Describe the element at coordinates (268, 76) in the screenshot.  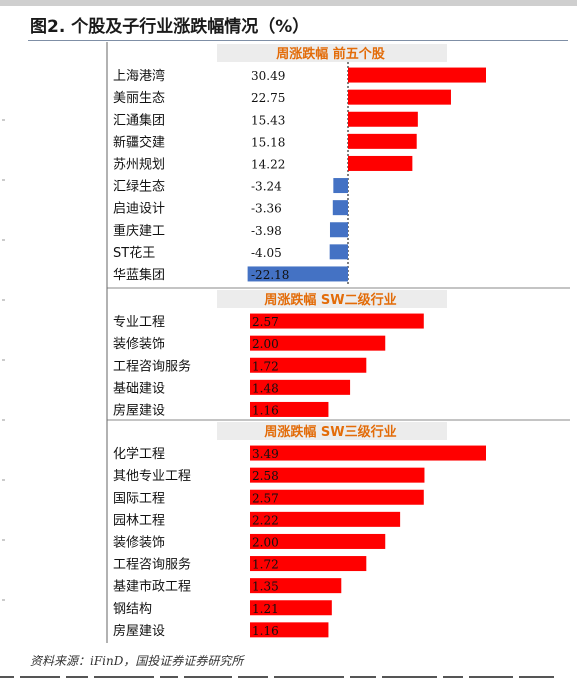
I see `data-label: 30.49` at that location.